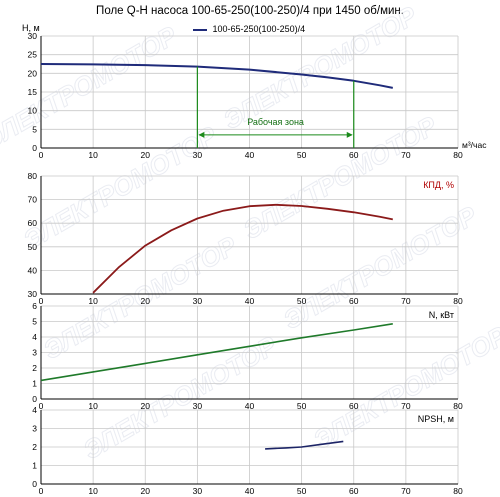  I want to click on y-axis-label: NPSH, м, so click(436, 419).